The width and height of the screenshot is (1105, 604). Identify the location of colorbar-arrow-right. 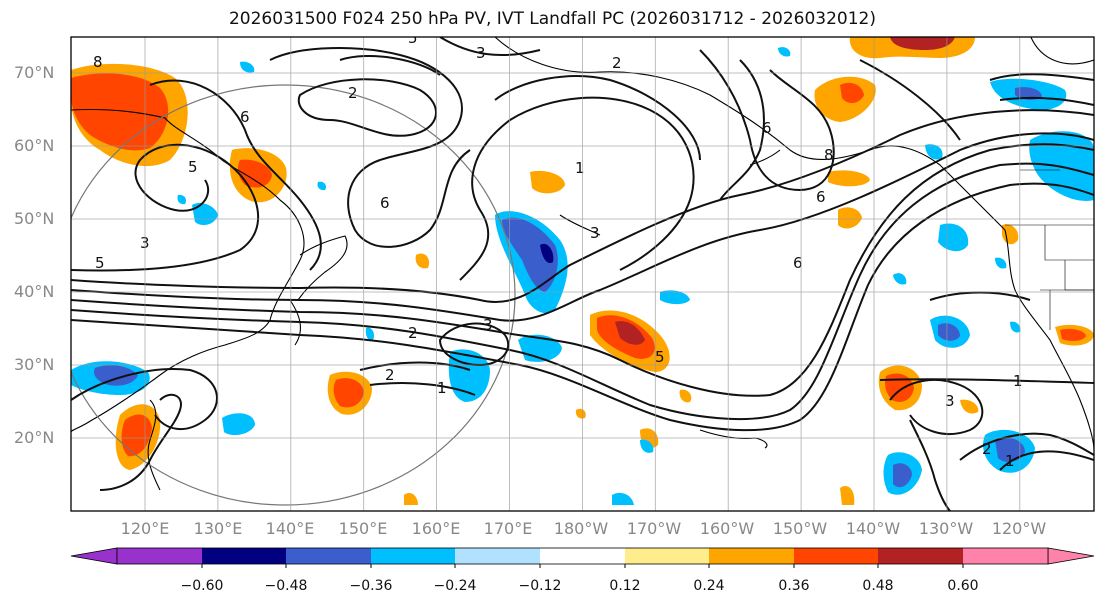
(1071, 556).